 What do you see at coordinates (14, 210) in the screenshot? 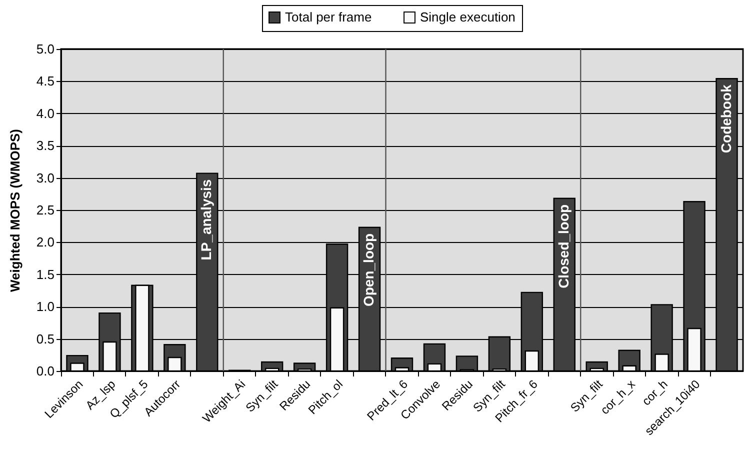
I see `y-axis-title: Weighted MOPS (WMOPS)` at bounding box center [14, 210].